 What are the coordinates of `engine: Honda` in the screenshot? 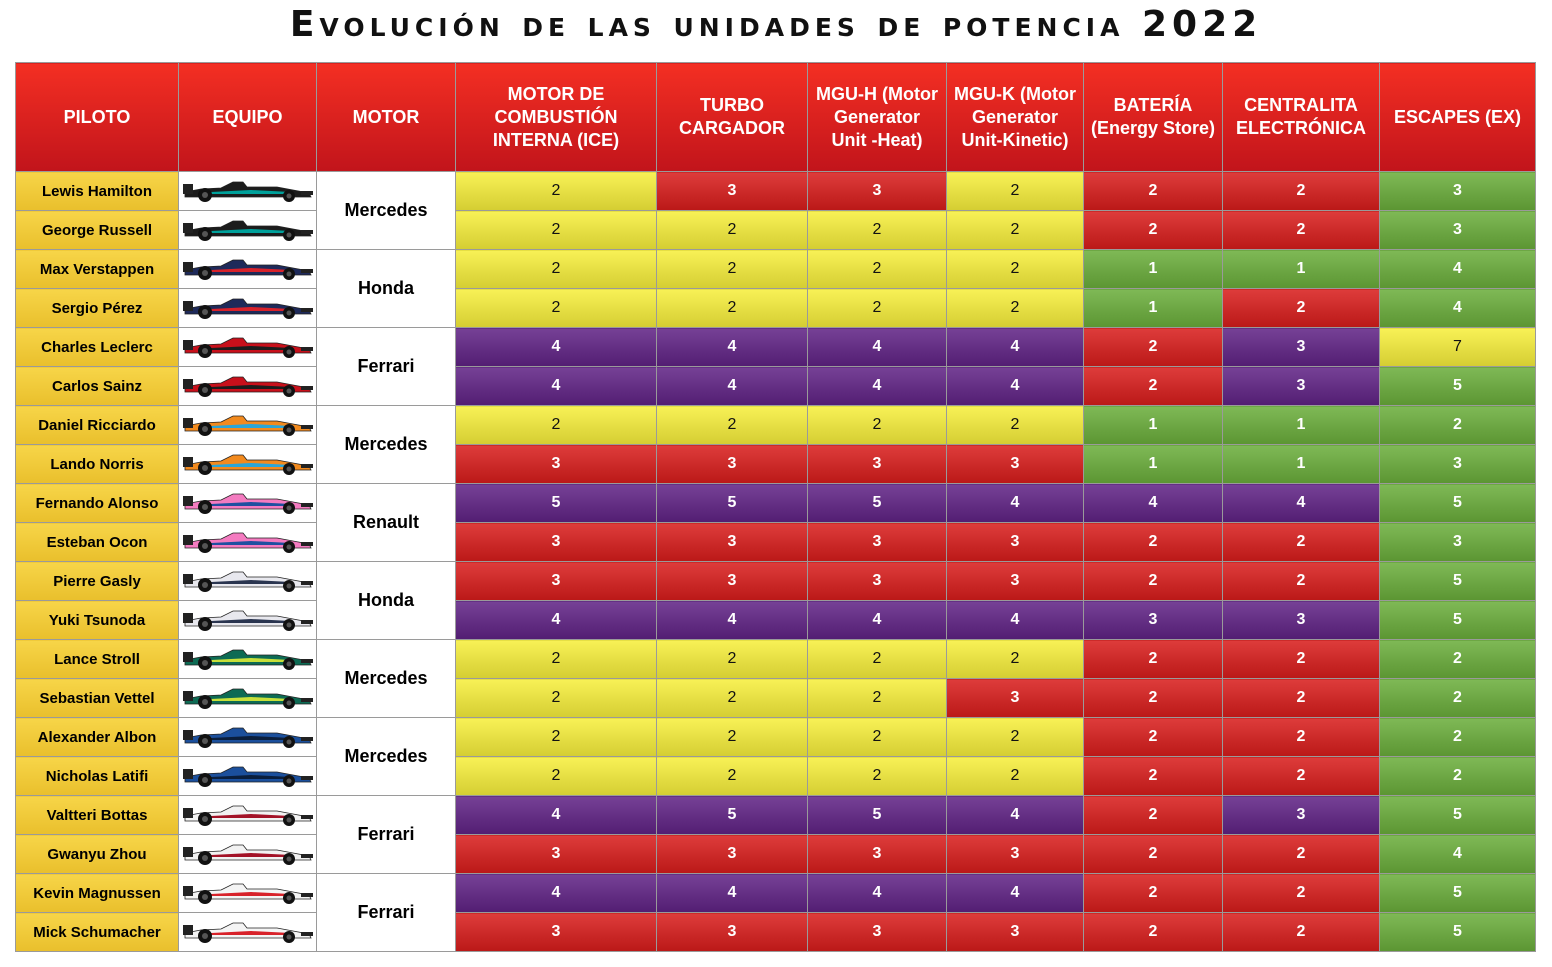 It's located at (386, 600).